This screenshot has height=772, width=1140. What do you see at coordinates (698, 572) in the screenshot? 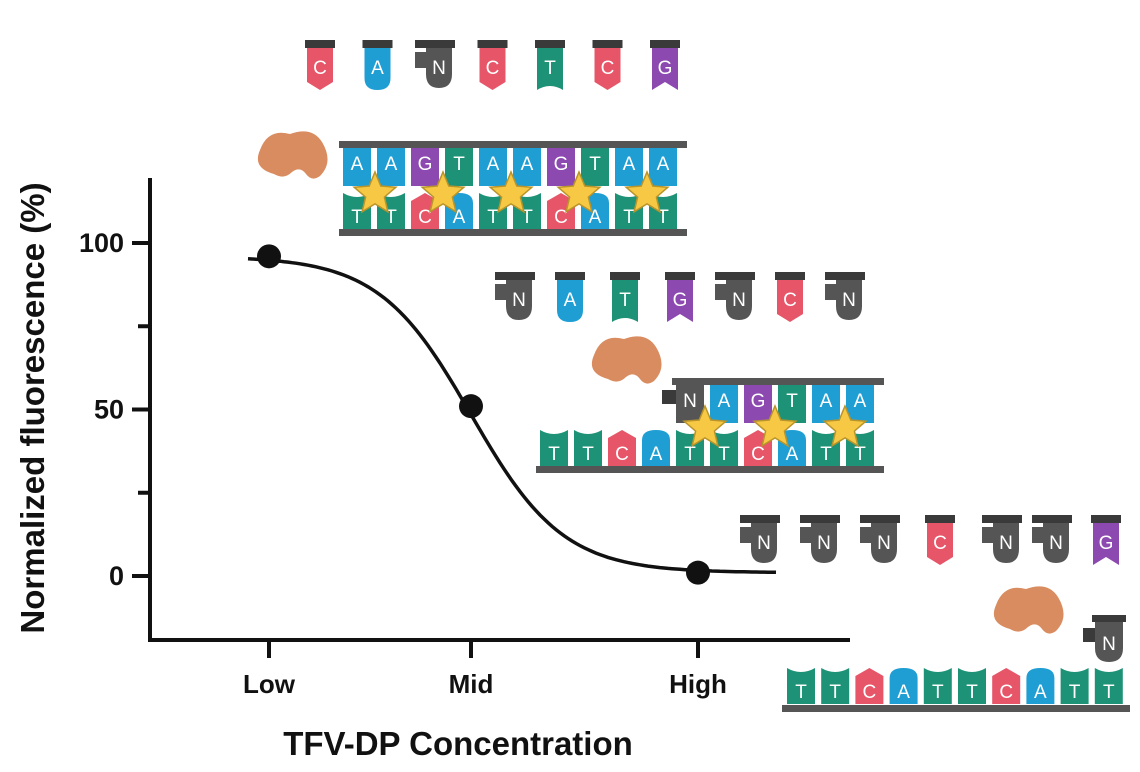
I see `data-point-high` at bounding box center [698, 572].